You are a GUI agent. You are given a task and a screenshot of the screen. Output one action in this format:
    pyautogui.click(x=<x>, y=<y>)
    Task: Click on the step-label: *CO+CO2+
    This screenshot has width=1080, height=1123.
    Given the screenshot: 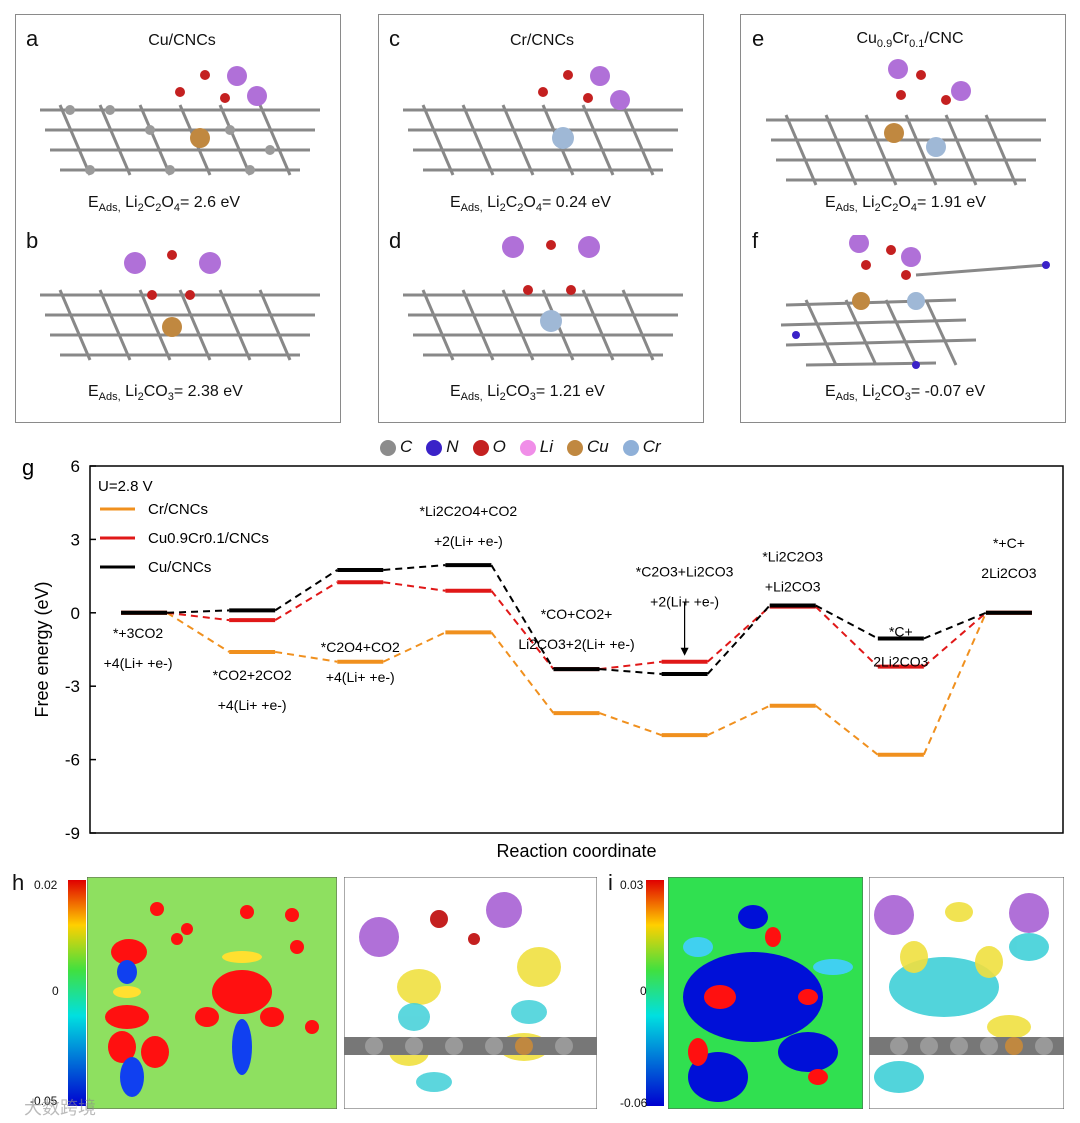 What is the action you would take?
    pyautogui.click(x=577, y=614)
    